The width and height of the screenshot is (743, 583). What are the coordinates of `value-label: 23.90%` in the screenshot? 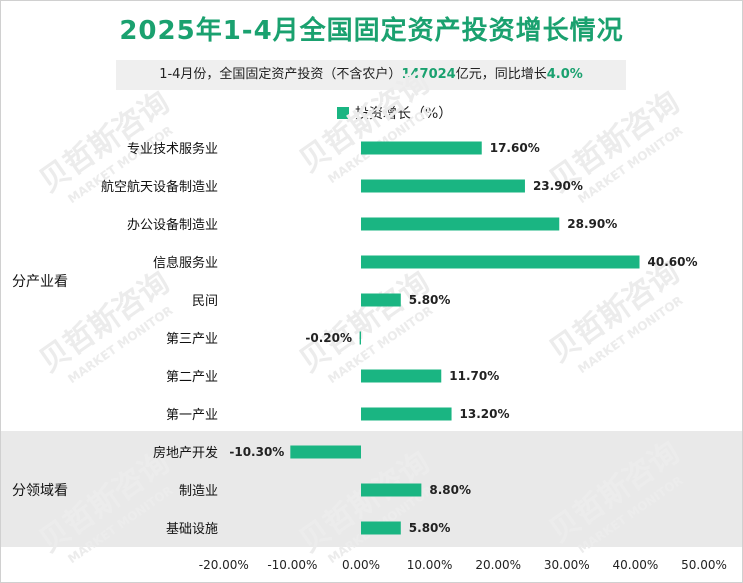 It's located at (558, 186).